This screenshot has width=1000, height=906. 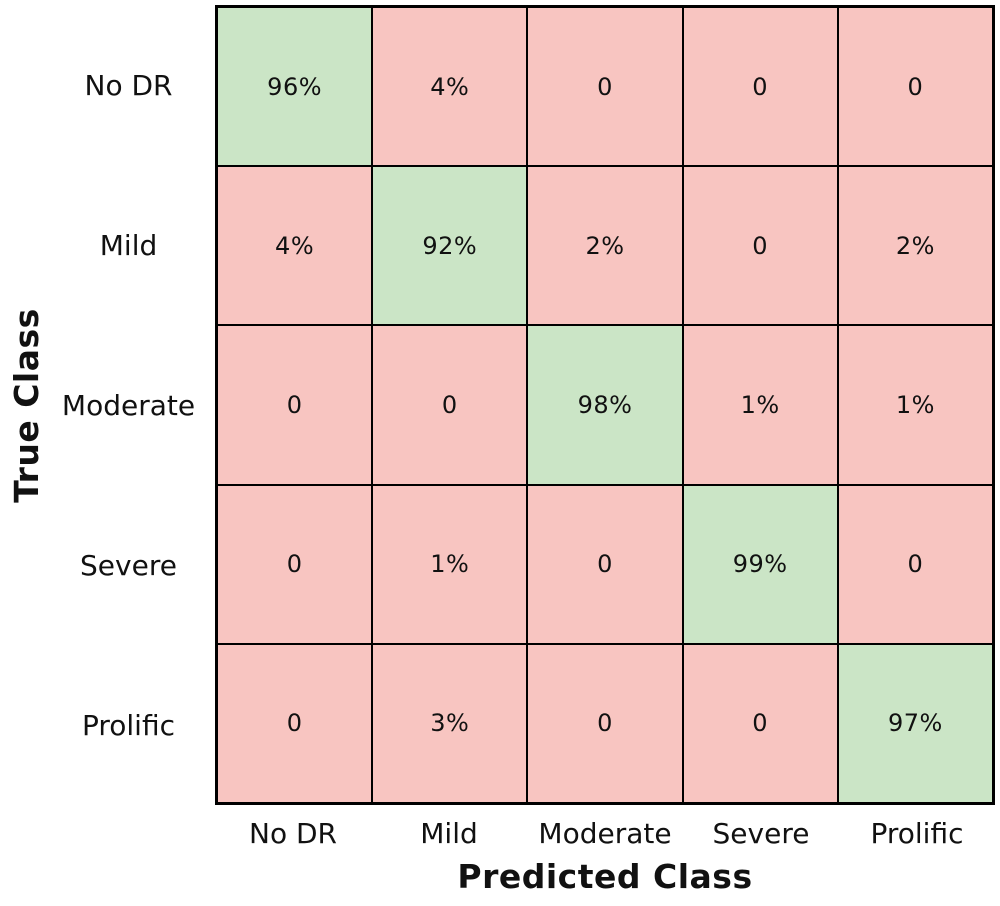 What do you see at coordinates (915, 723) in the screenshot?
I see `matrix-cell: 97%` at bounding box center [915, 723].